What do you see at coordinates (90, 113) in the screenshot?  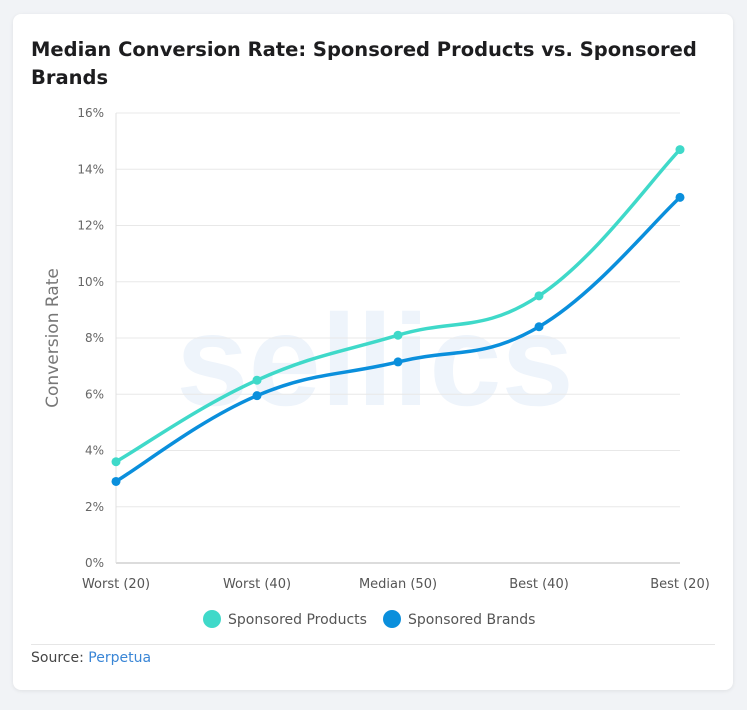 I see `y-tick-label: 16%` at bounding box center [90, 113].